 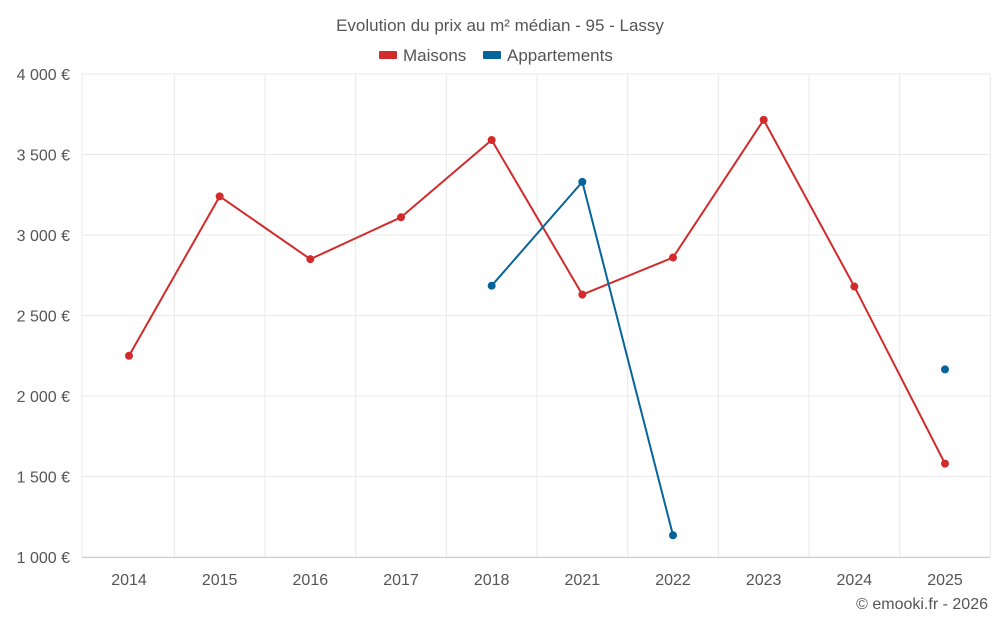 What do you see at coordinates (220, 580) in the screenshot?
I see `x-tick-label: 2015` at bounding box center [220, 580].